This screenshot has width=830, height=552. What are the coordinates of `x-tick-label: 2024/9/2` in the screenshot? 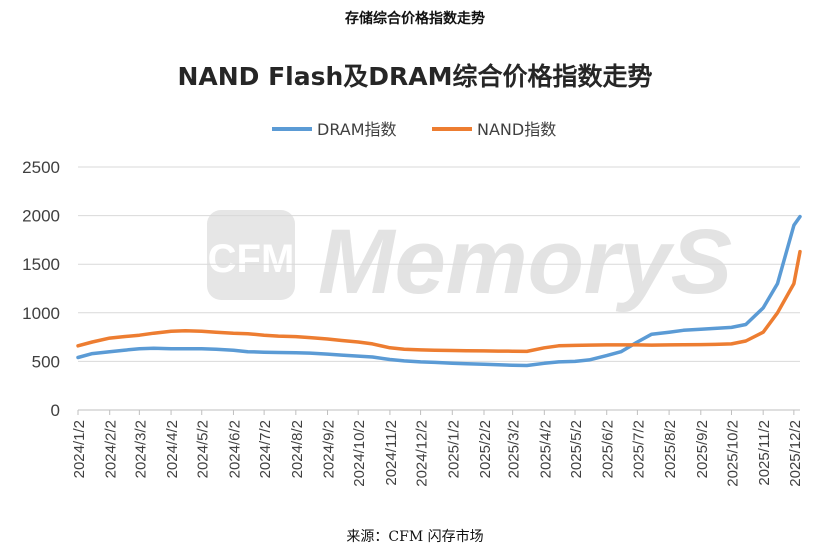 It's located at (329, 449).